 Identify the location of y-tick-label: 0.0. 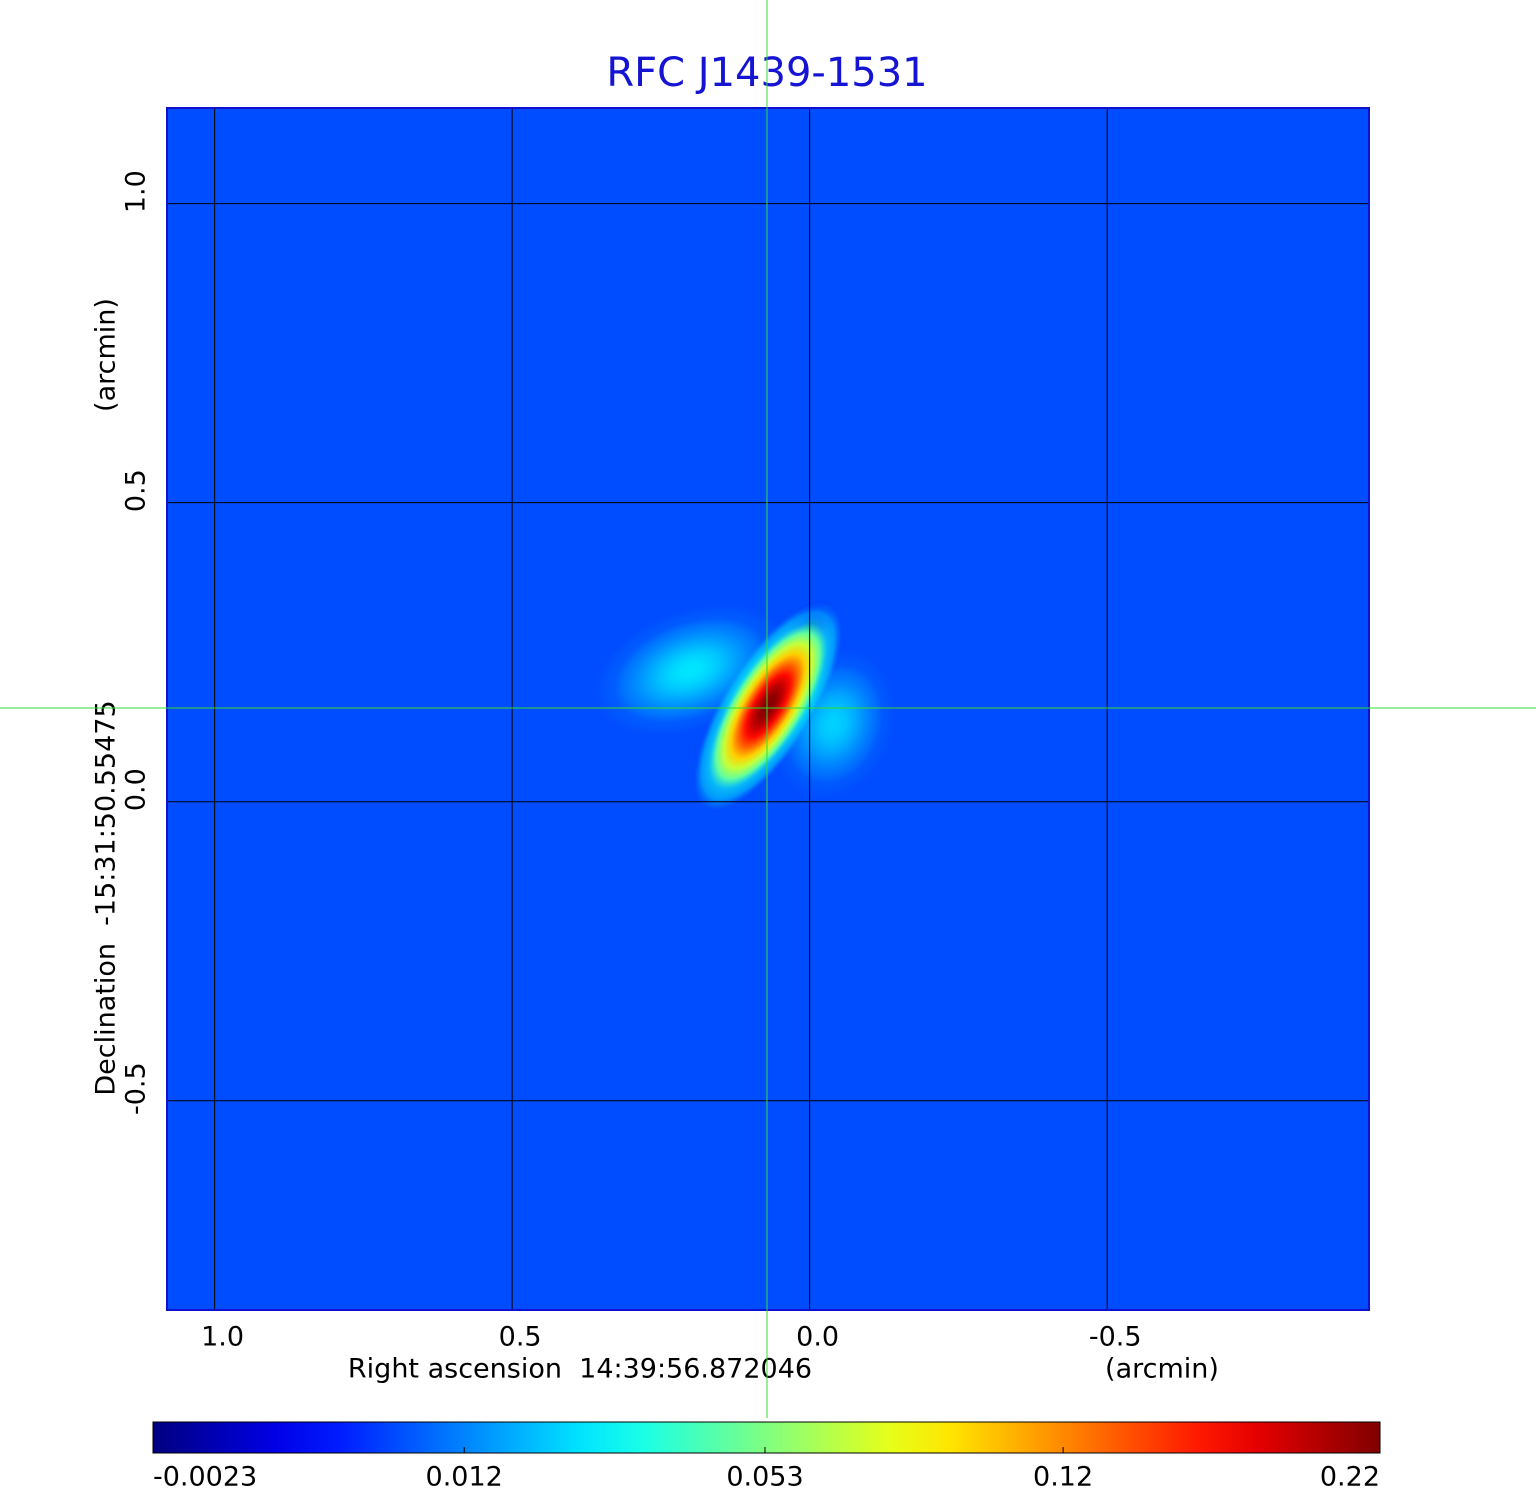
(136, 789).